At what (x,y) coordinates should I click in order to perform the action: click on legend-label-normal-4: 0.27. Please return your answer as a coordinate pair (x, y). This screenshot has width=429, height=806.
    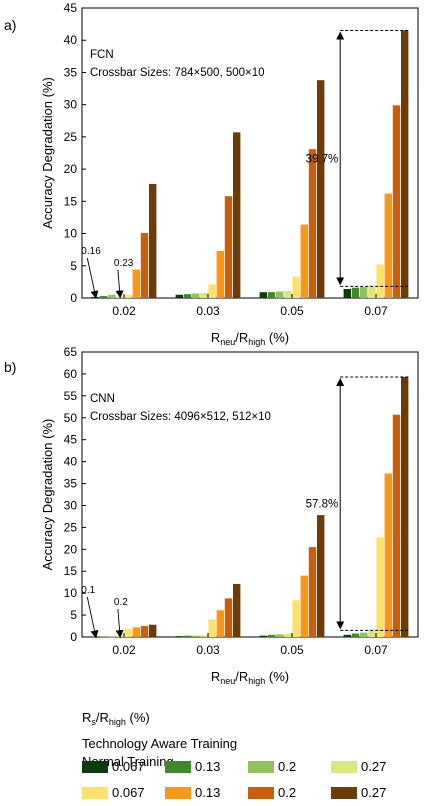
    Looking at the image, I should click on (373, 792).